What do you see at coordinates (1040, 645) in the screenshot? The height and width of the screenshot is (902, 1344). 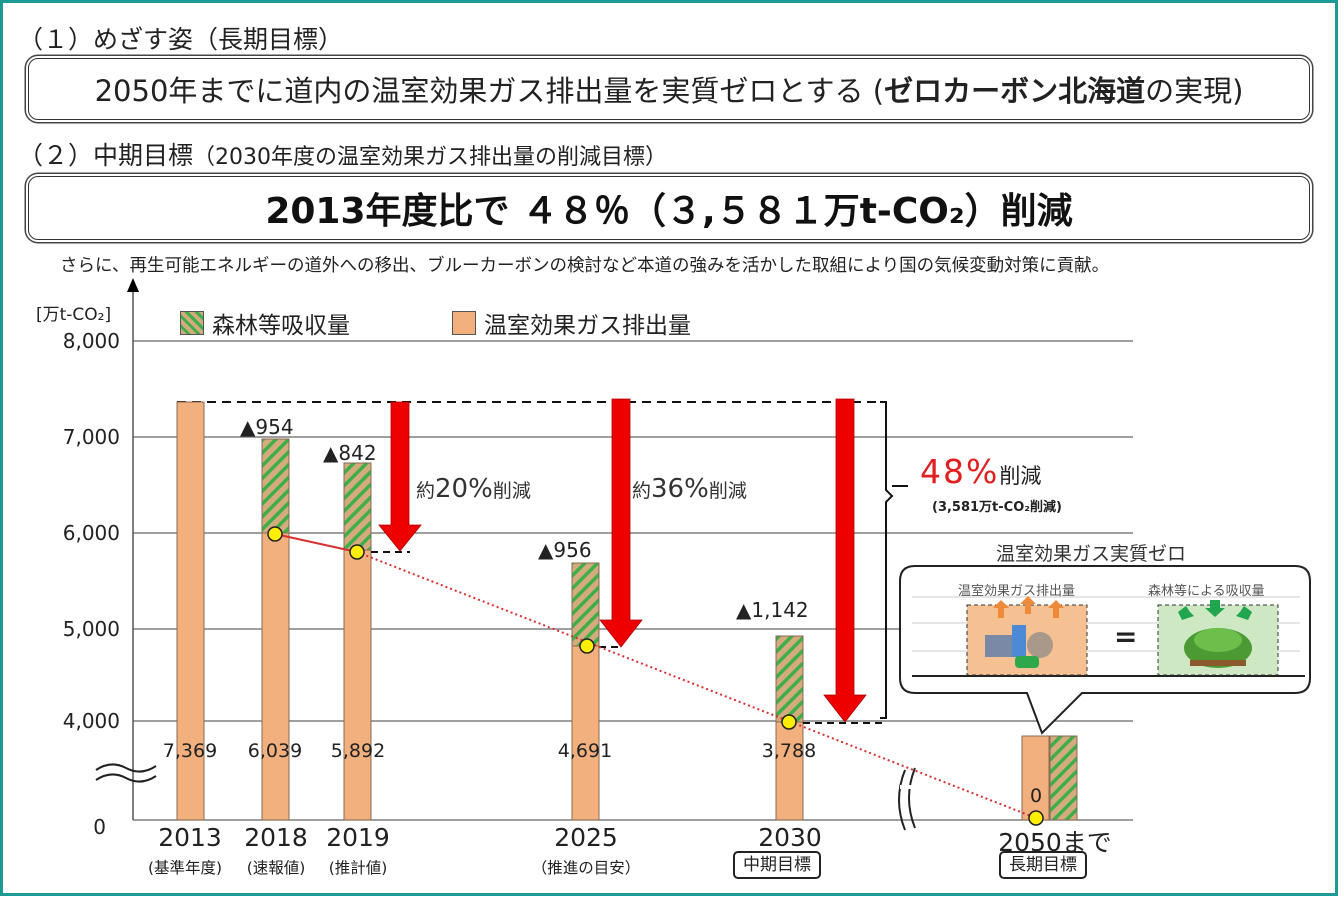 I see `smoke-icon` at bounding box center [1040, 645].